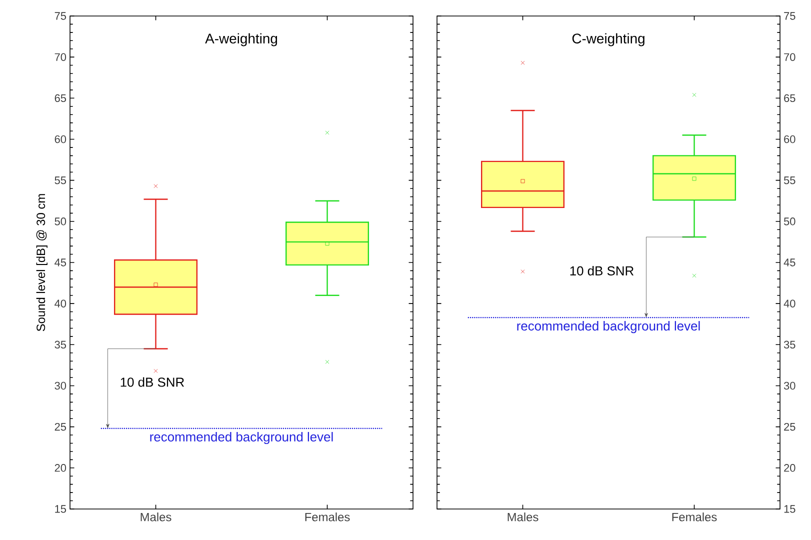 The image size is (811, 540). I want to click on y-axis-title: Sound level [dB] @ 30 cm, so click(42, 263).